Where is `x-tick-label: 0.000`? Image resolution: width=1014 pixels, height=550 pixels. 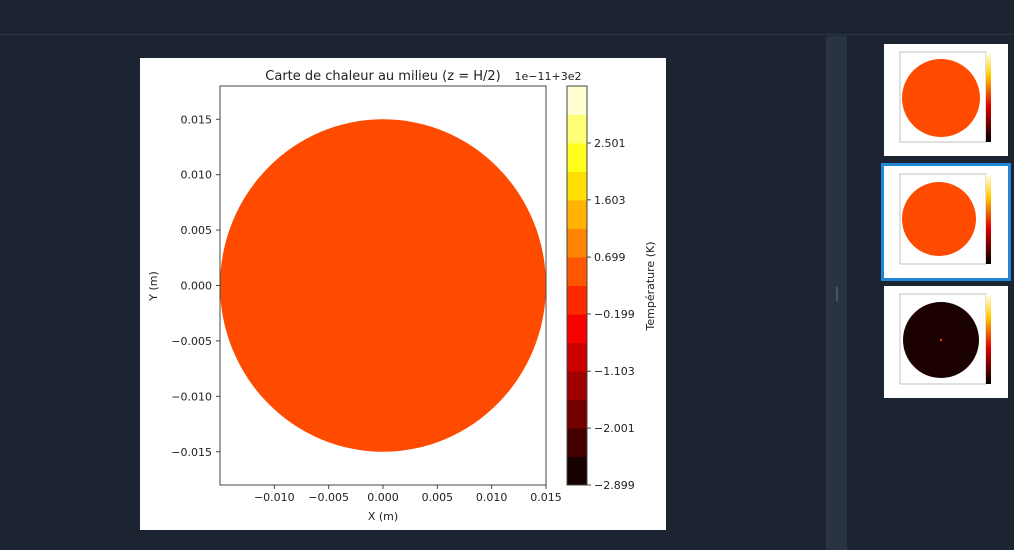 x-tick-label: 0.000 is located at coordinates (383, 497).